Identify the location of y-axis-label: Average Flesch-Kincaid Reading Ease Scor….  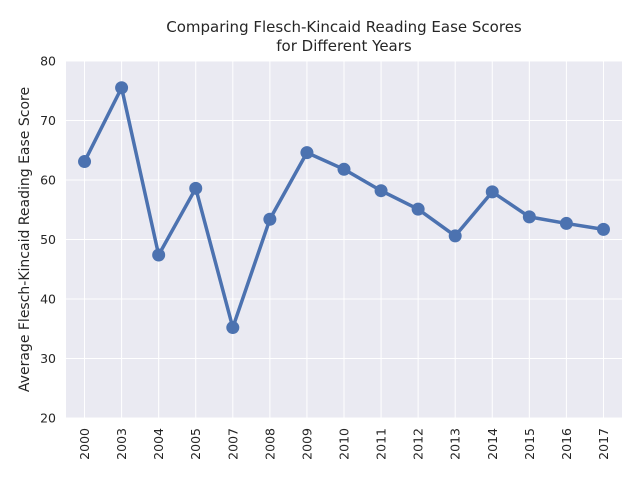
(25, 239).